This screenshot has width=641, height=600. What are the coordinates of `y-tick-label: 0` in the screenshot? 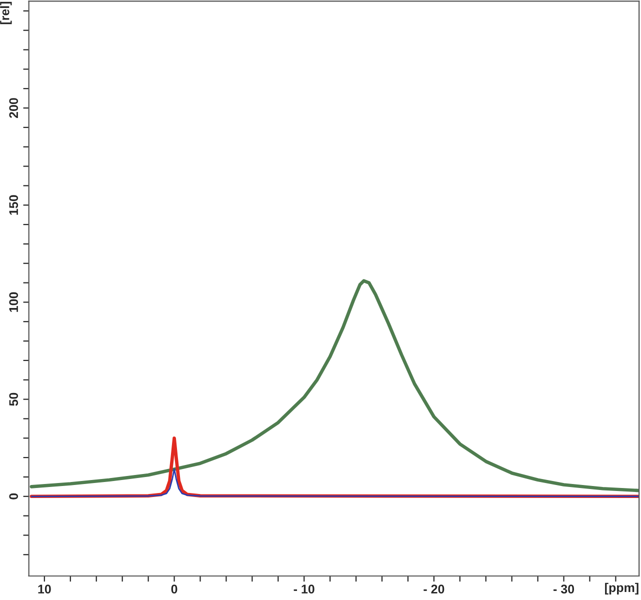 It's located at (13, 496).